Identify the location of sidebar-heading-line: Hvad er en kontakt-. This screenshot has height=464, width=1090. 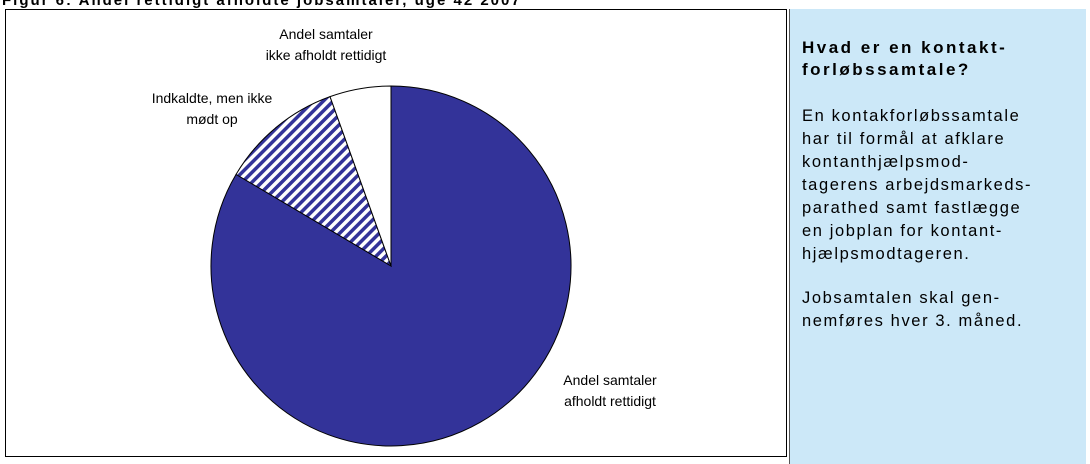
(905, 47).